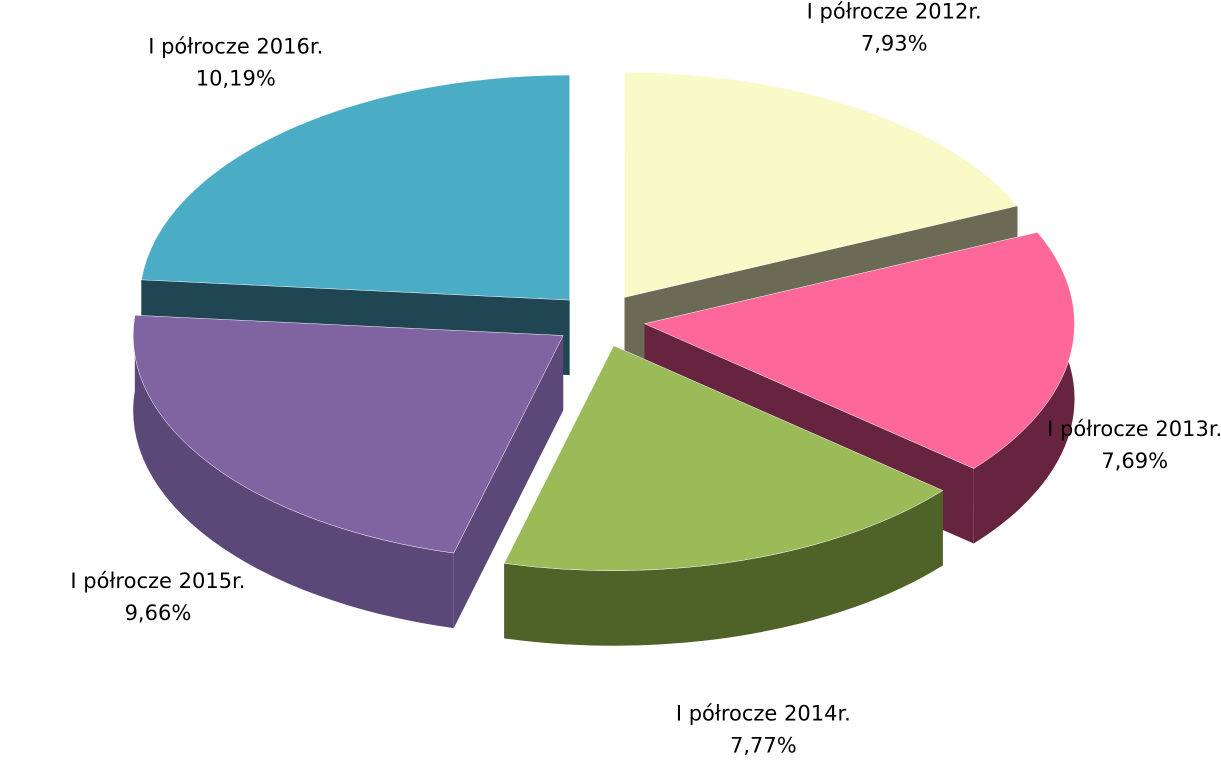 Image resolution: width=1221 pixels, height=774 pixels. Describe the element at coordinates (894, 44) in the screenshot. I see `slice-value-label: 7,93%` at that location.